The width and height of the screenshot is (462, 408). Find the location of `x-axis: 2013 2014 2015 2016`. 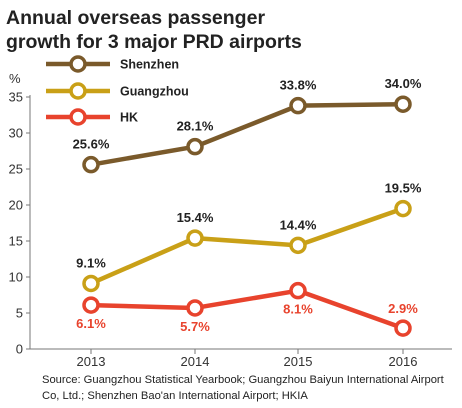

x-axis: 2013 2014 2015 2016 is located at coordinates (241, 358).